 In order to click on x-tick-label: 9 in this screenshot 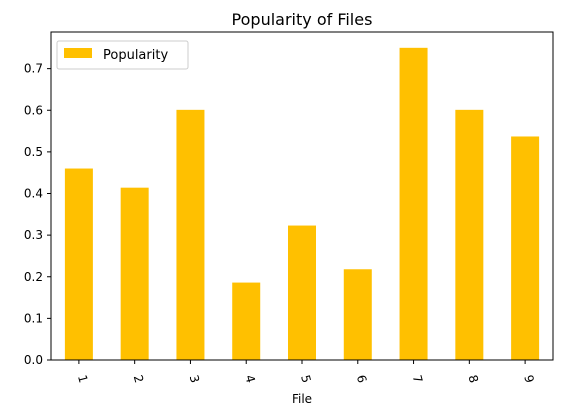, I will do `click(529, 378)`.